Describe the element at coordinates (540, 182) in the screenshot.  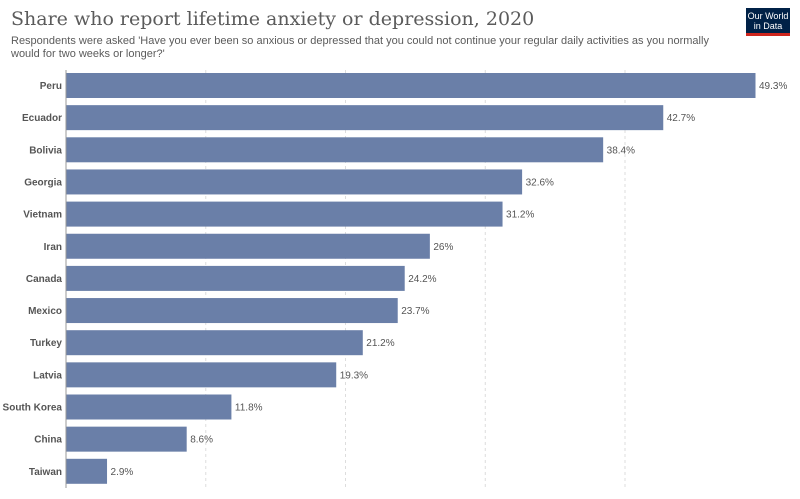
I see `value-label: 32.6%` at that location.